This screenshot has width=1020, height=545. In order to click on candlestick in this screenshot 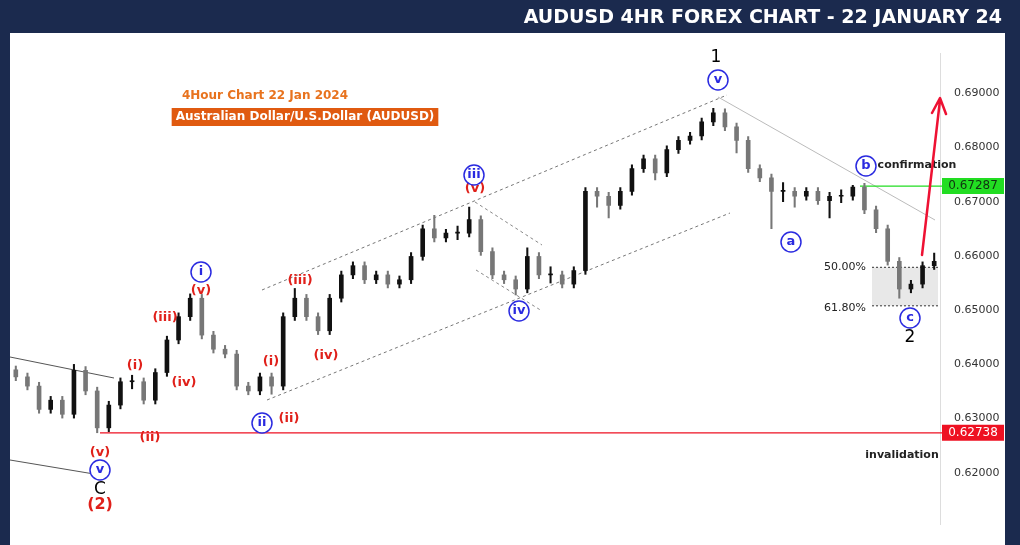, I will do `click(783, 192)`.